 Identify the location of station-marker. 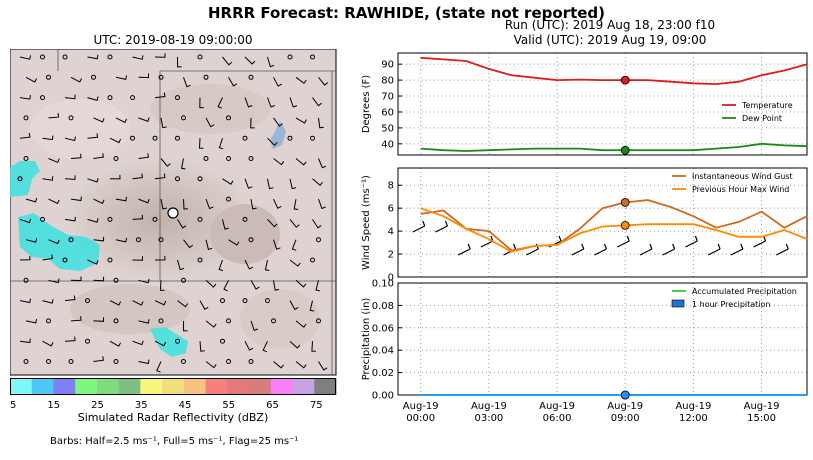
(173, 213).